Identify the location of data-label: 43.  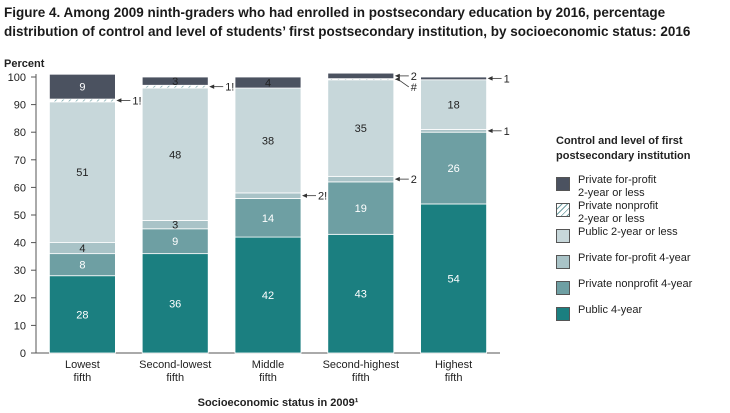
(361, 295).